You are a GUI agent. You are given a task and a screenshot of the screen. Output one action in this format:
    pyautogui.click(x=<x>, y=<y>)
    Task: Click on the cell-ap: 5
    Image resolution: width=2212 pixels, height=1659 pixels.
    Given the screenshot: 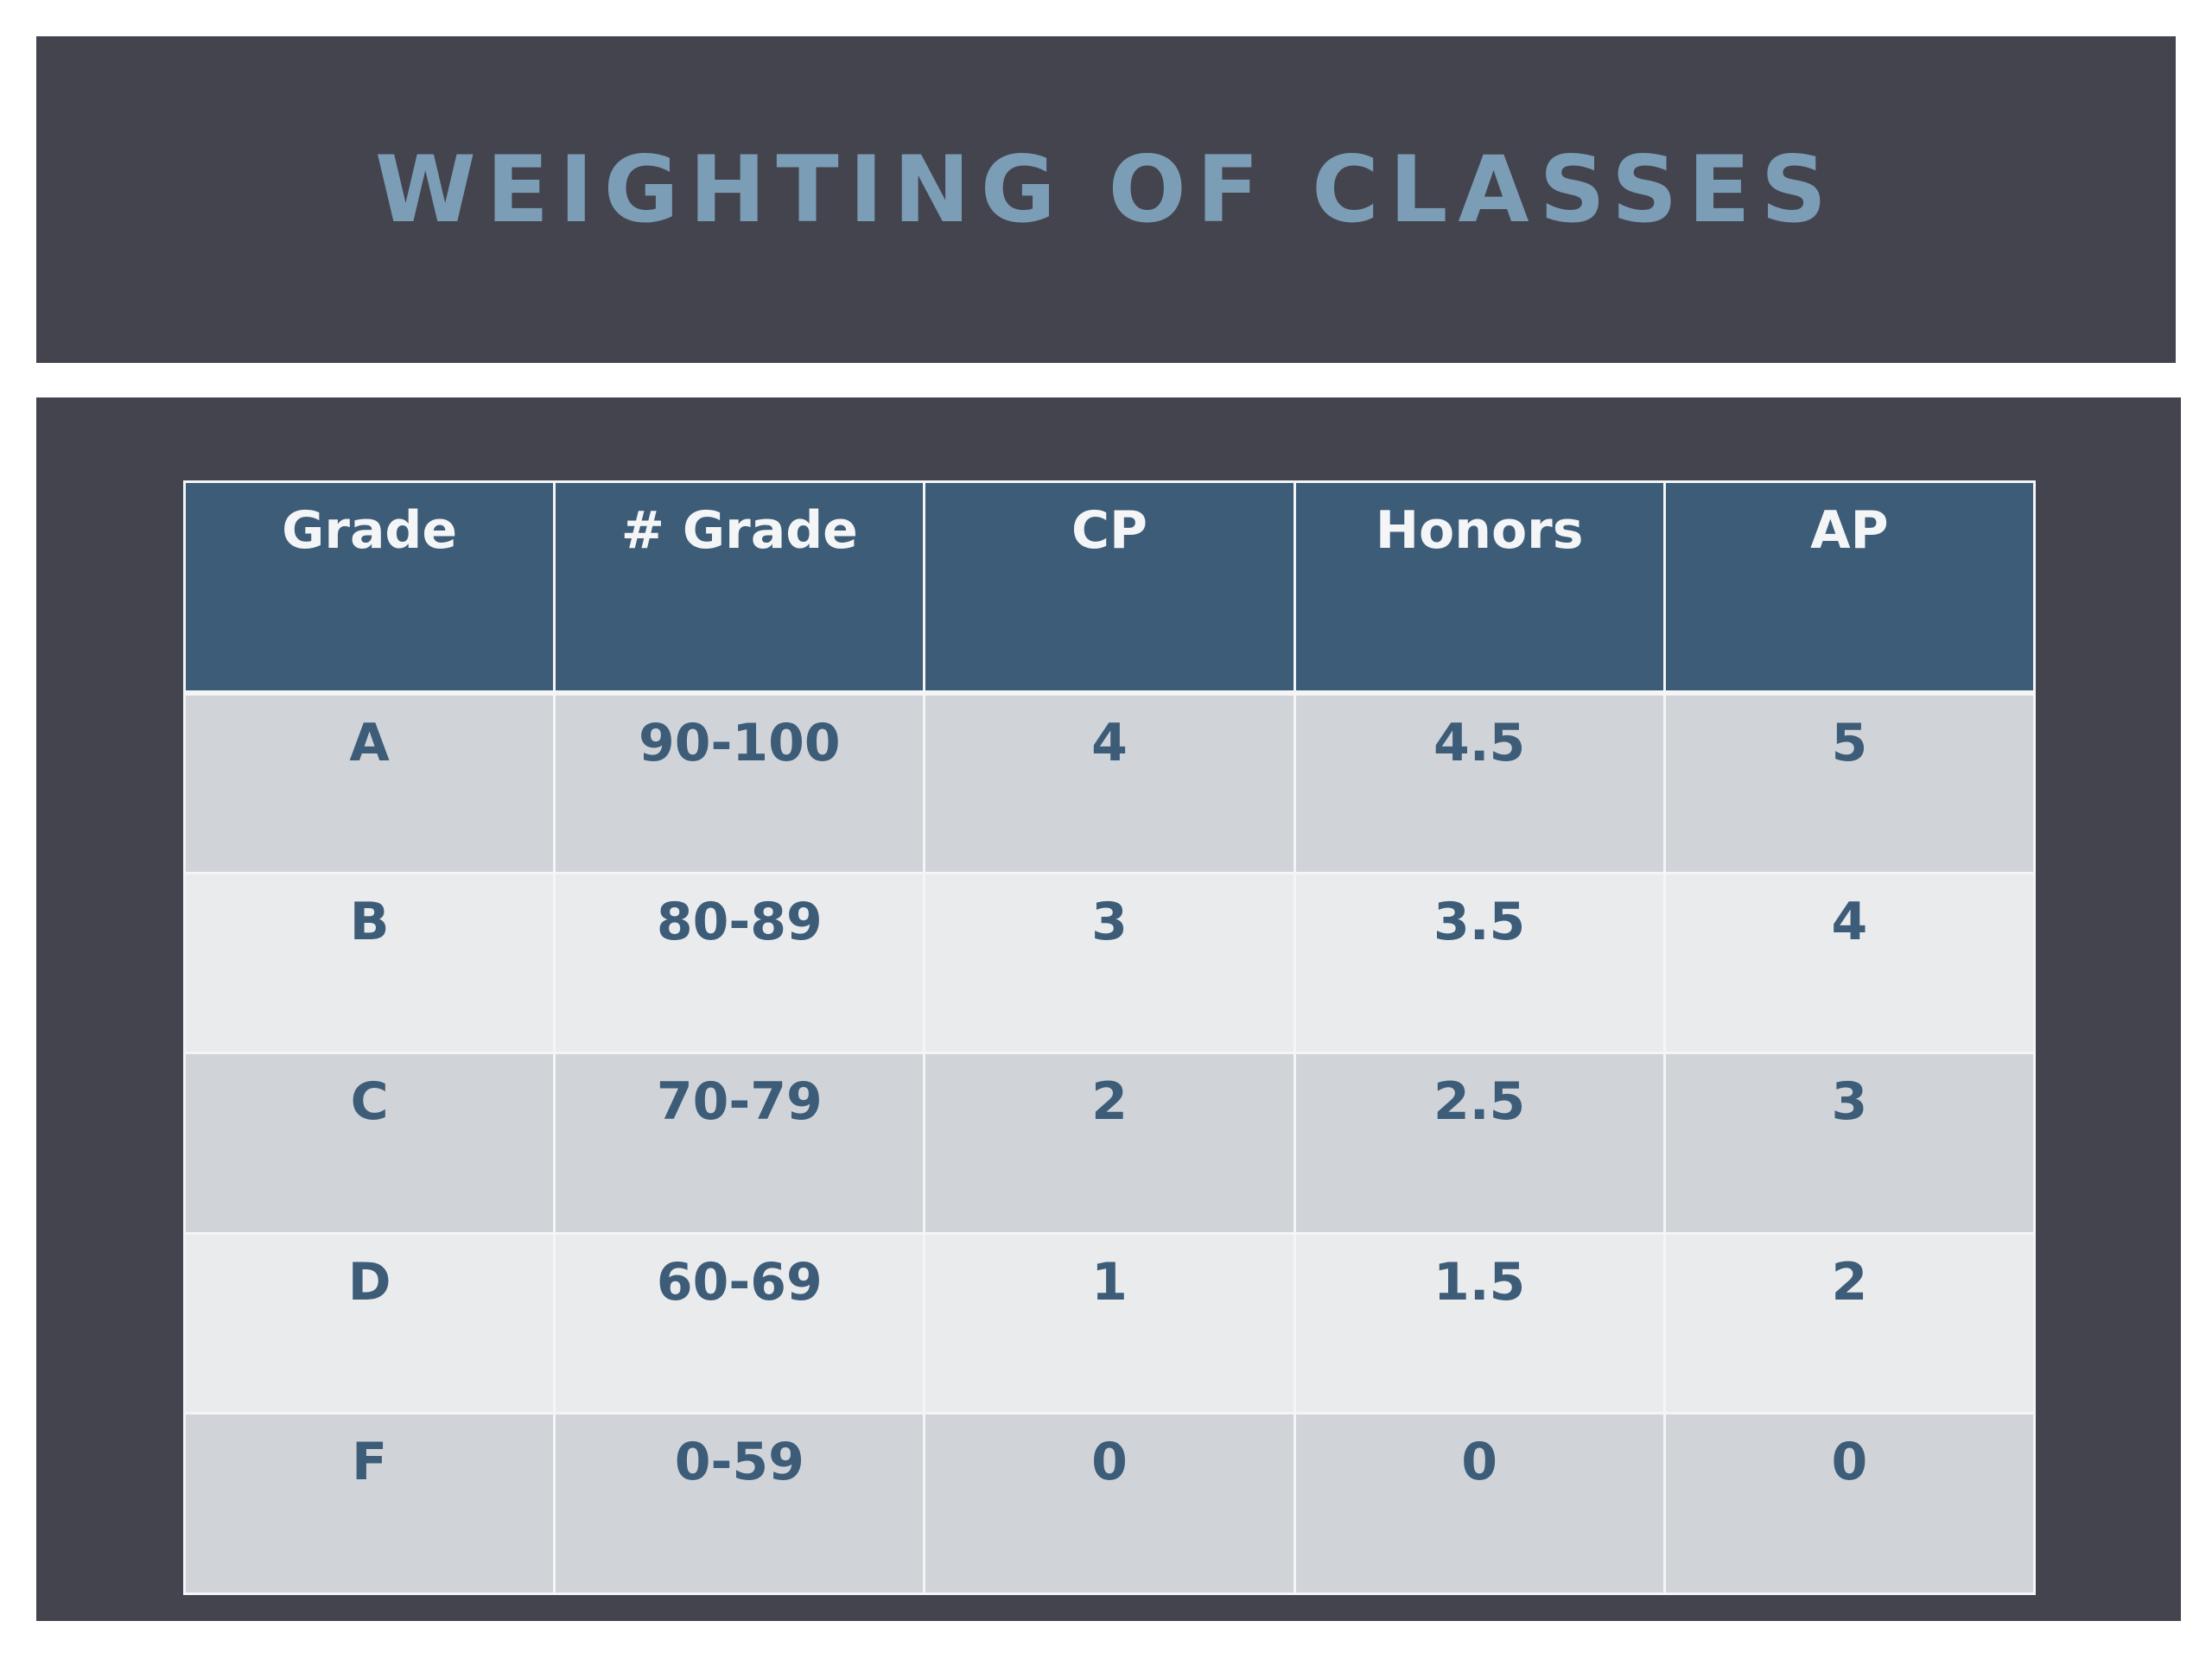 What is the action you would take?
    pyautogui.click(x=1849, y=782)
    